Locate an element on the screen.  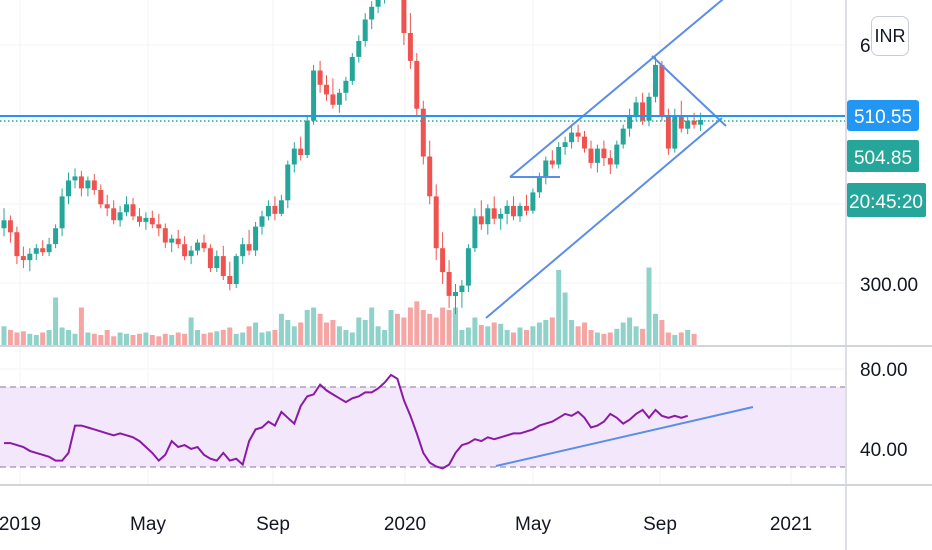
countdown-tag: 20:45:20 is located at coordinates (886, 200).